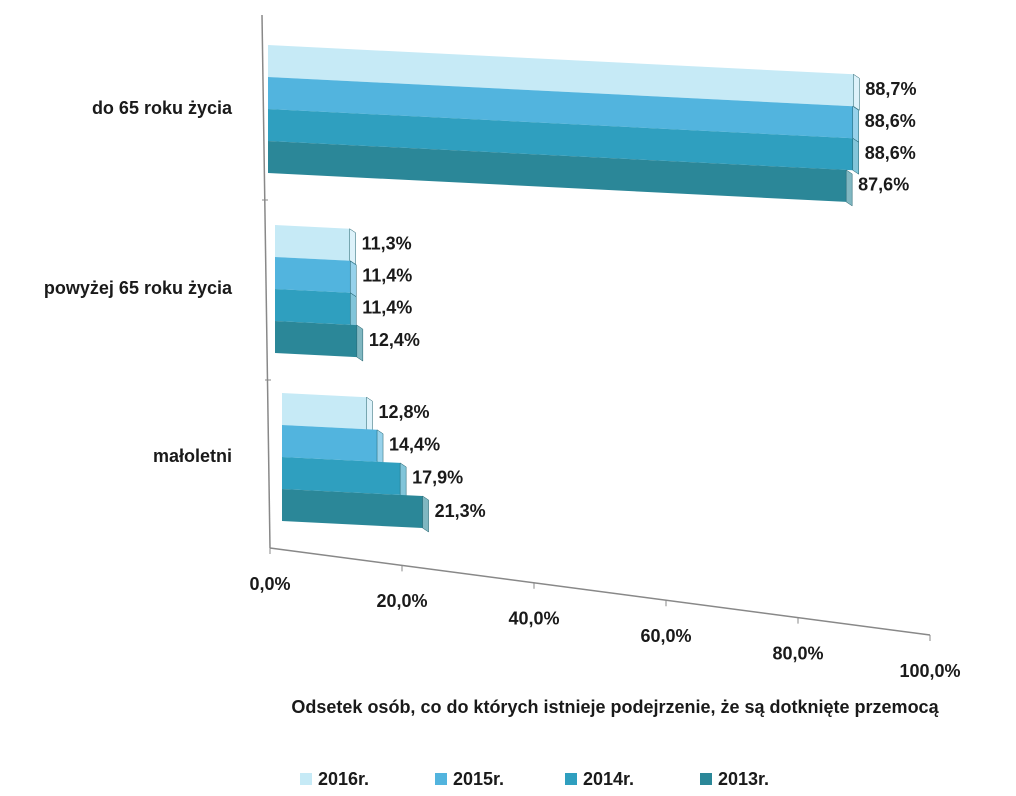 This screenshot has height=796, width=1016. I want to click on category-label: do 65 roku życia, so click(162, 108).